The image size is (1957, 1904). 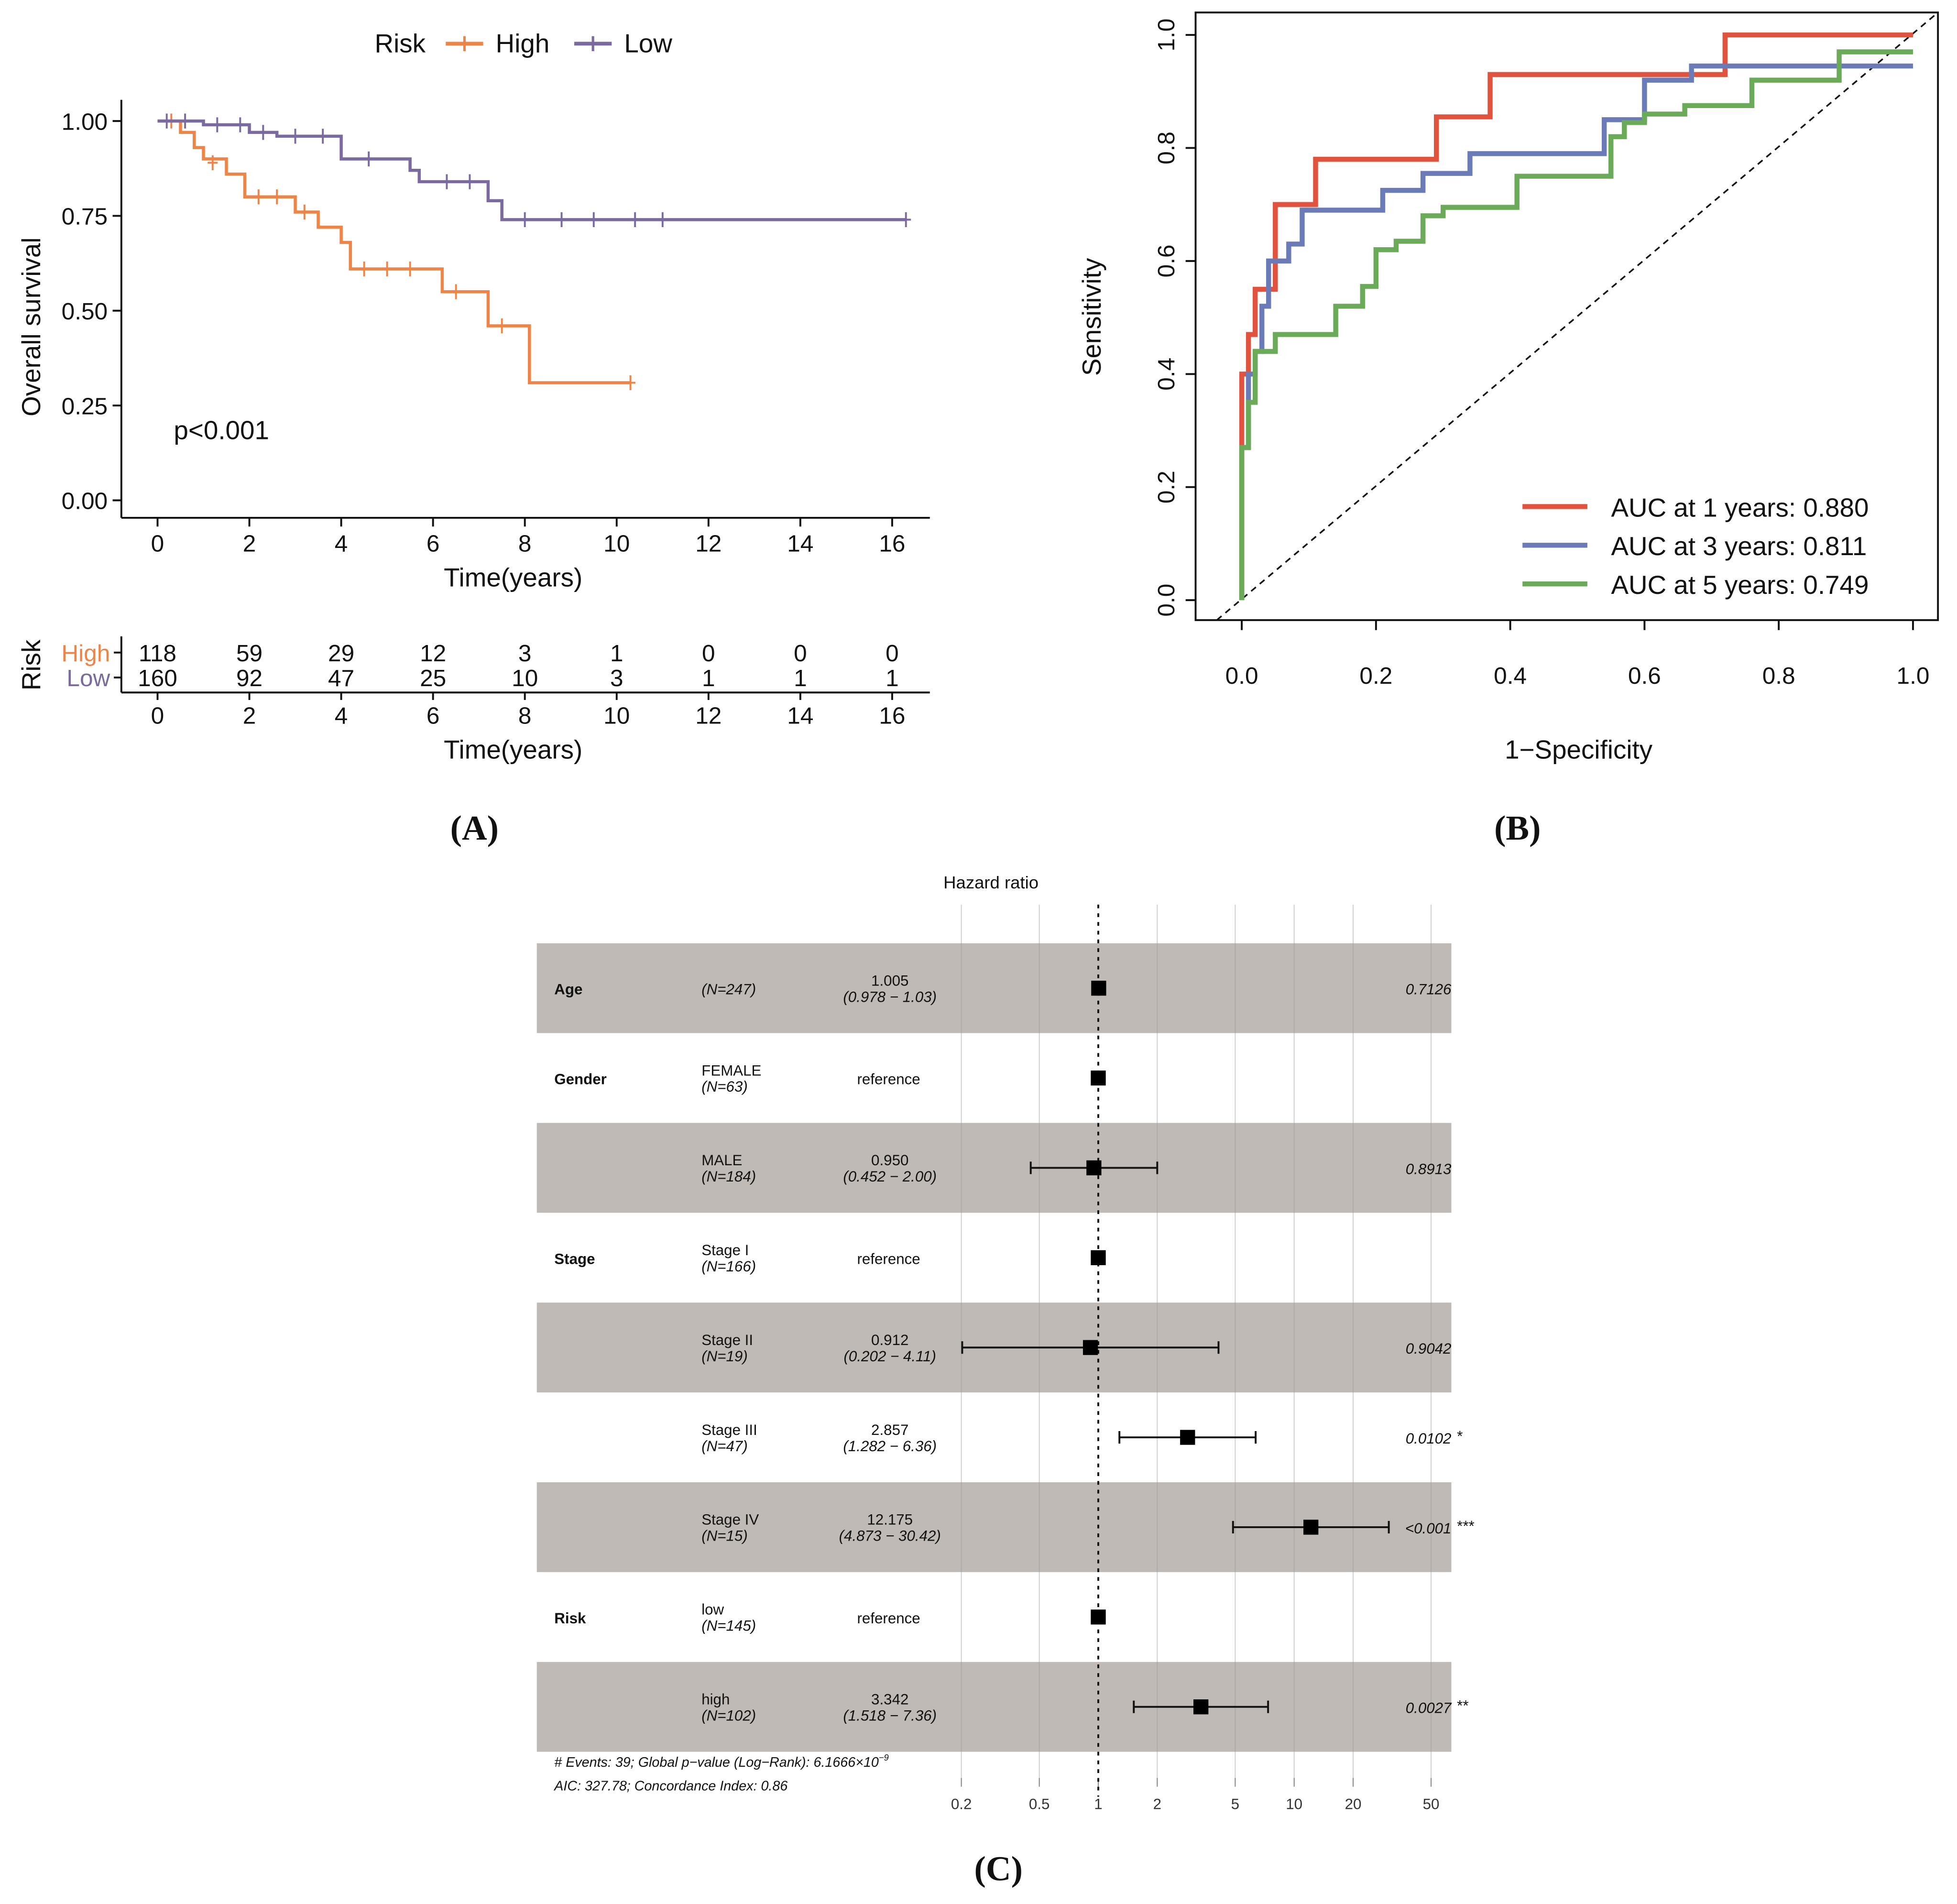 What do you see at coordinates (1466, 1526) in the screenshot?
I see `forest-significance: ***` at bounding box center [1466, 1526].